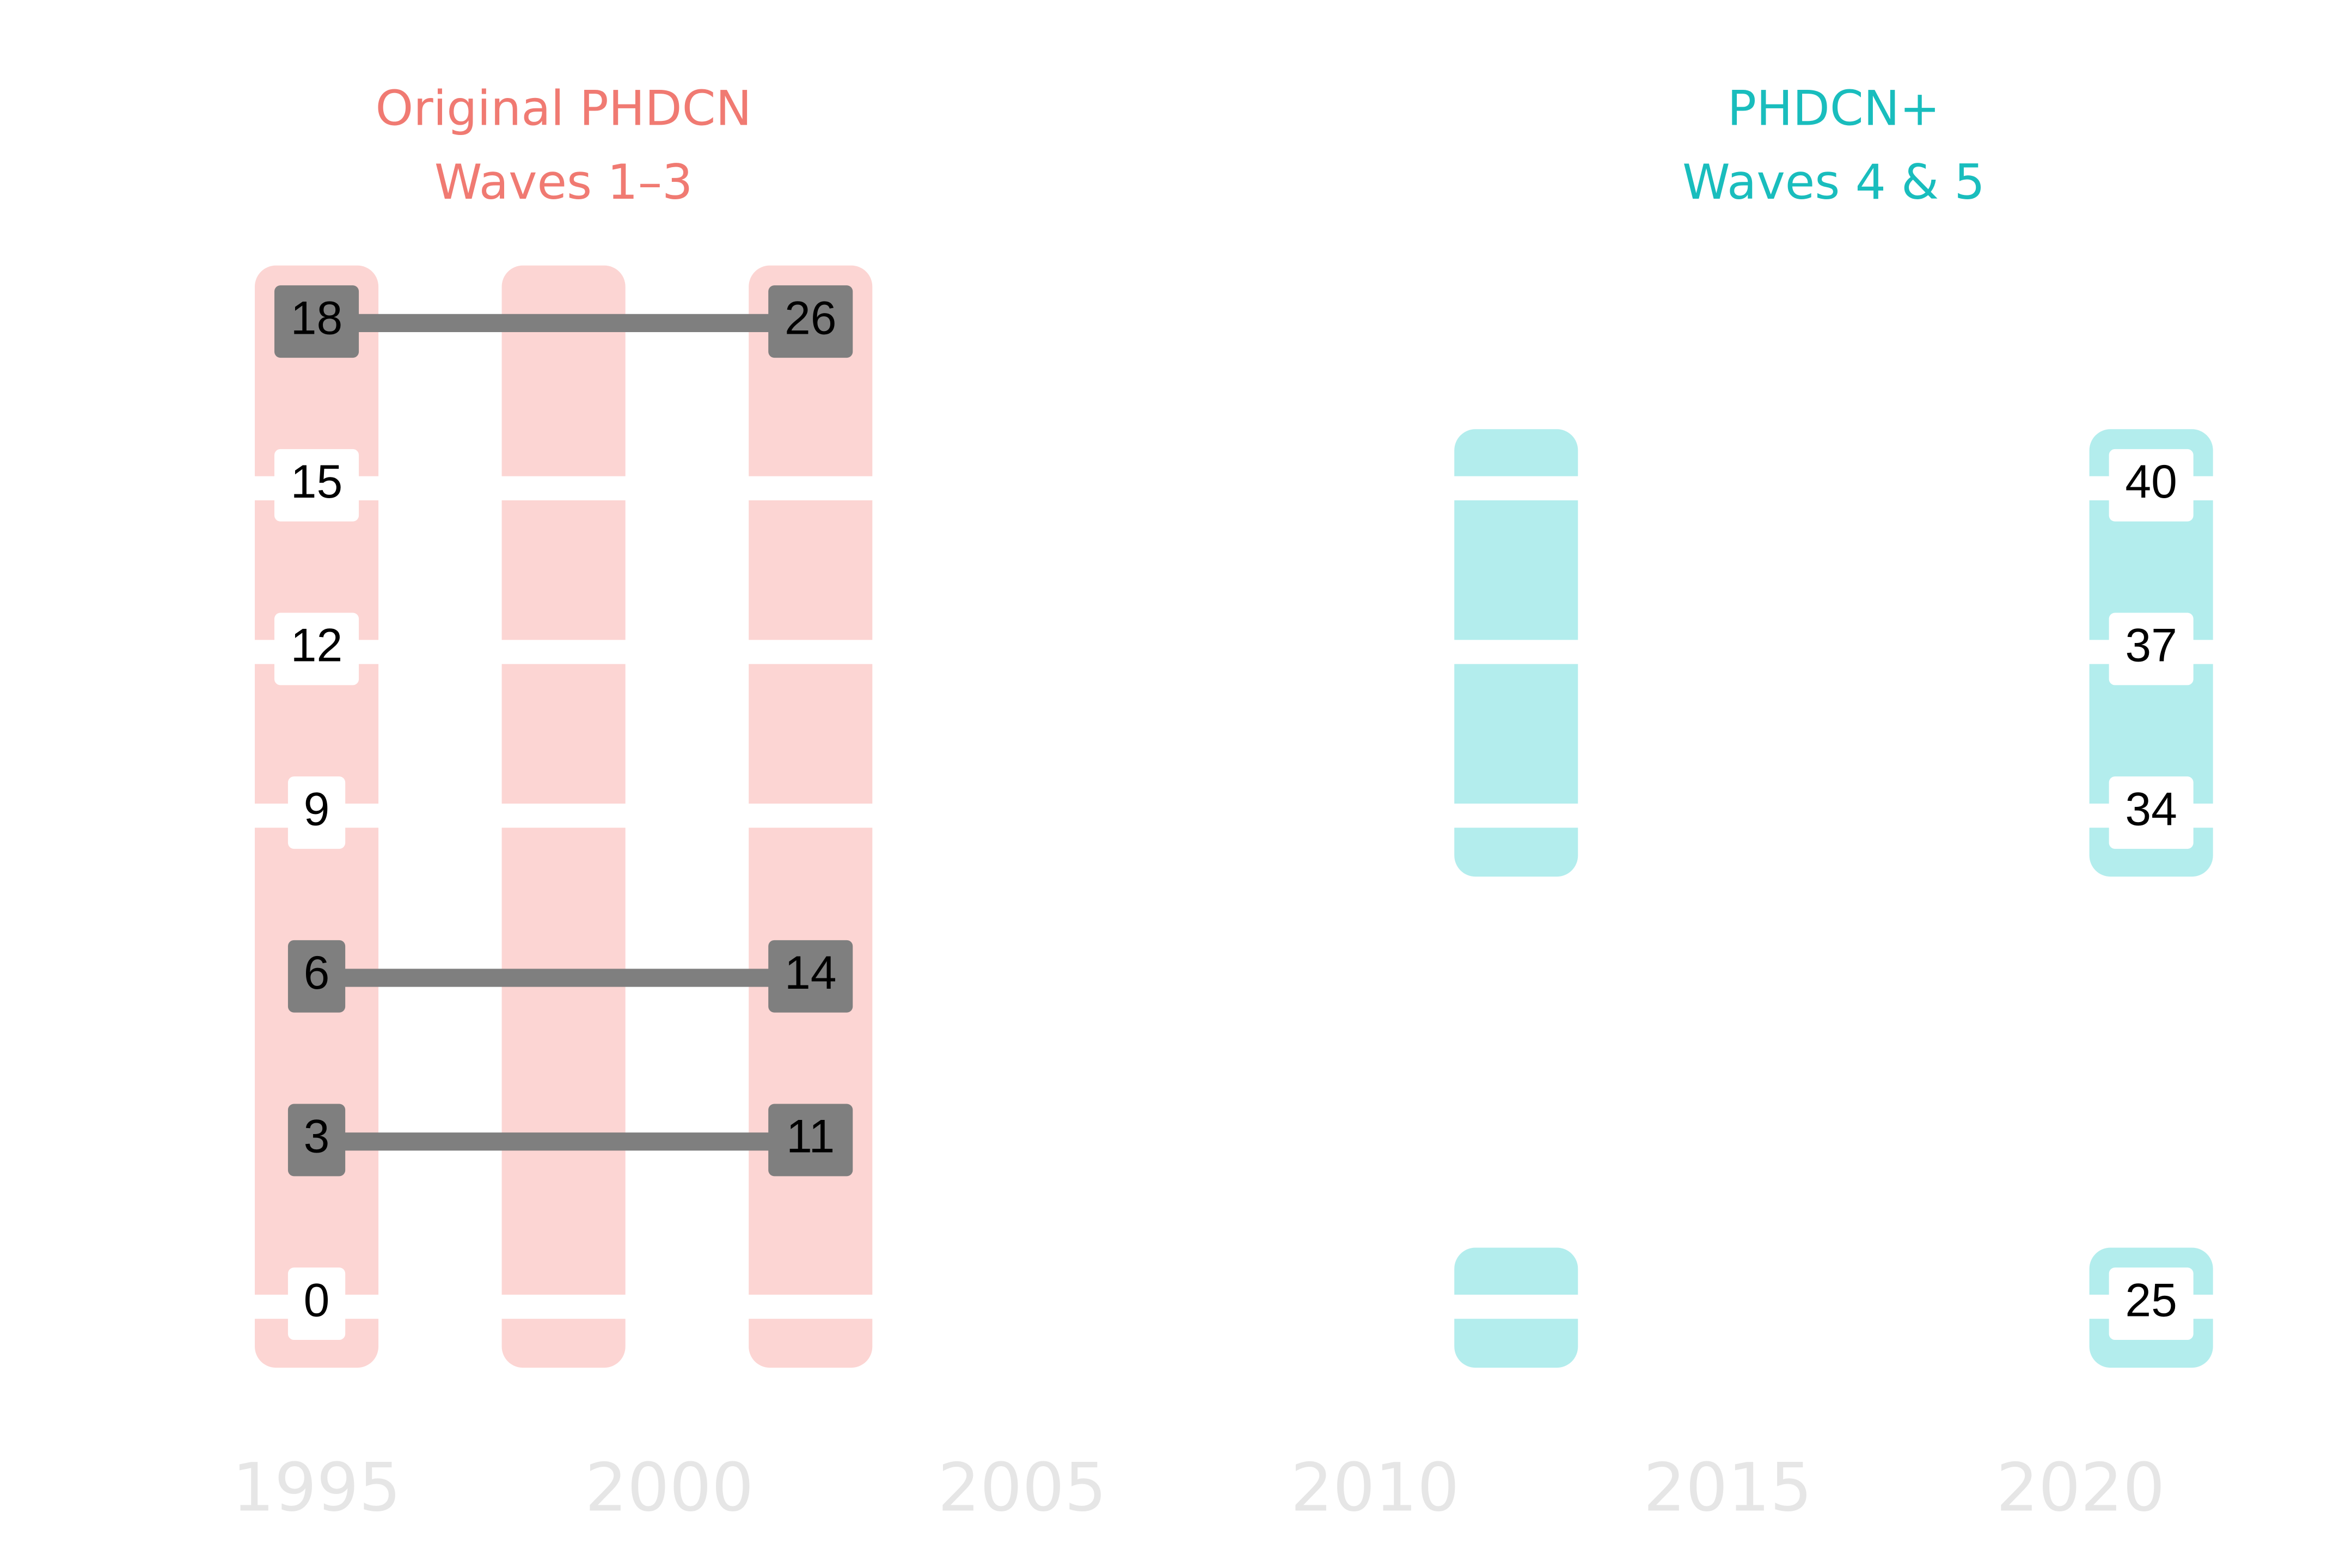 The height and width of the screenshot is (1568, 2352). Describe the element at coordinates (317, 1137) in the screenshot. I see `link-label: 3` at that location.